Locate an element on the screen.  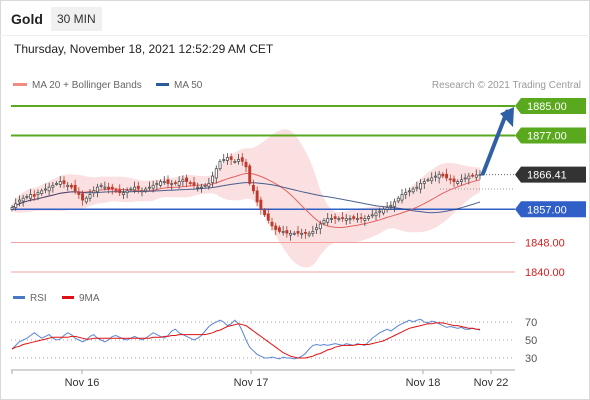
legend-rsi-label: RSI is located at coordinates (38, 298).